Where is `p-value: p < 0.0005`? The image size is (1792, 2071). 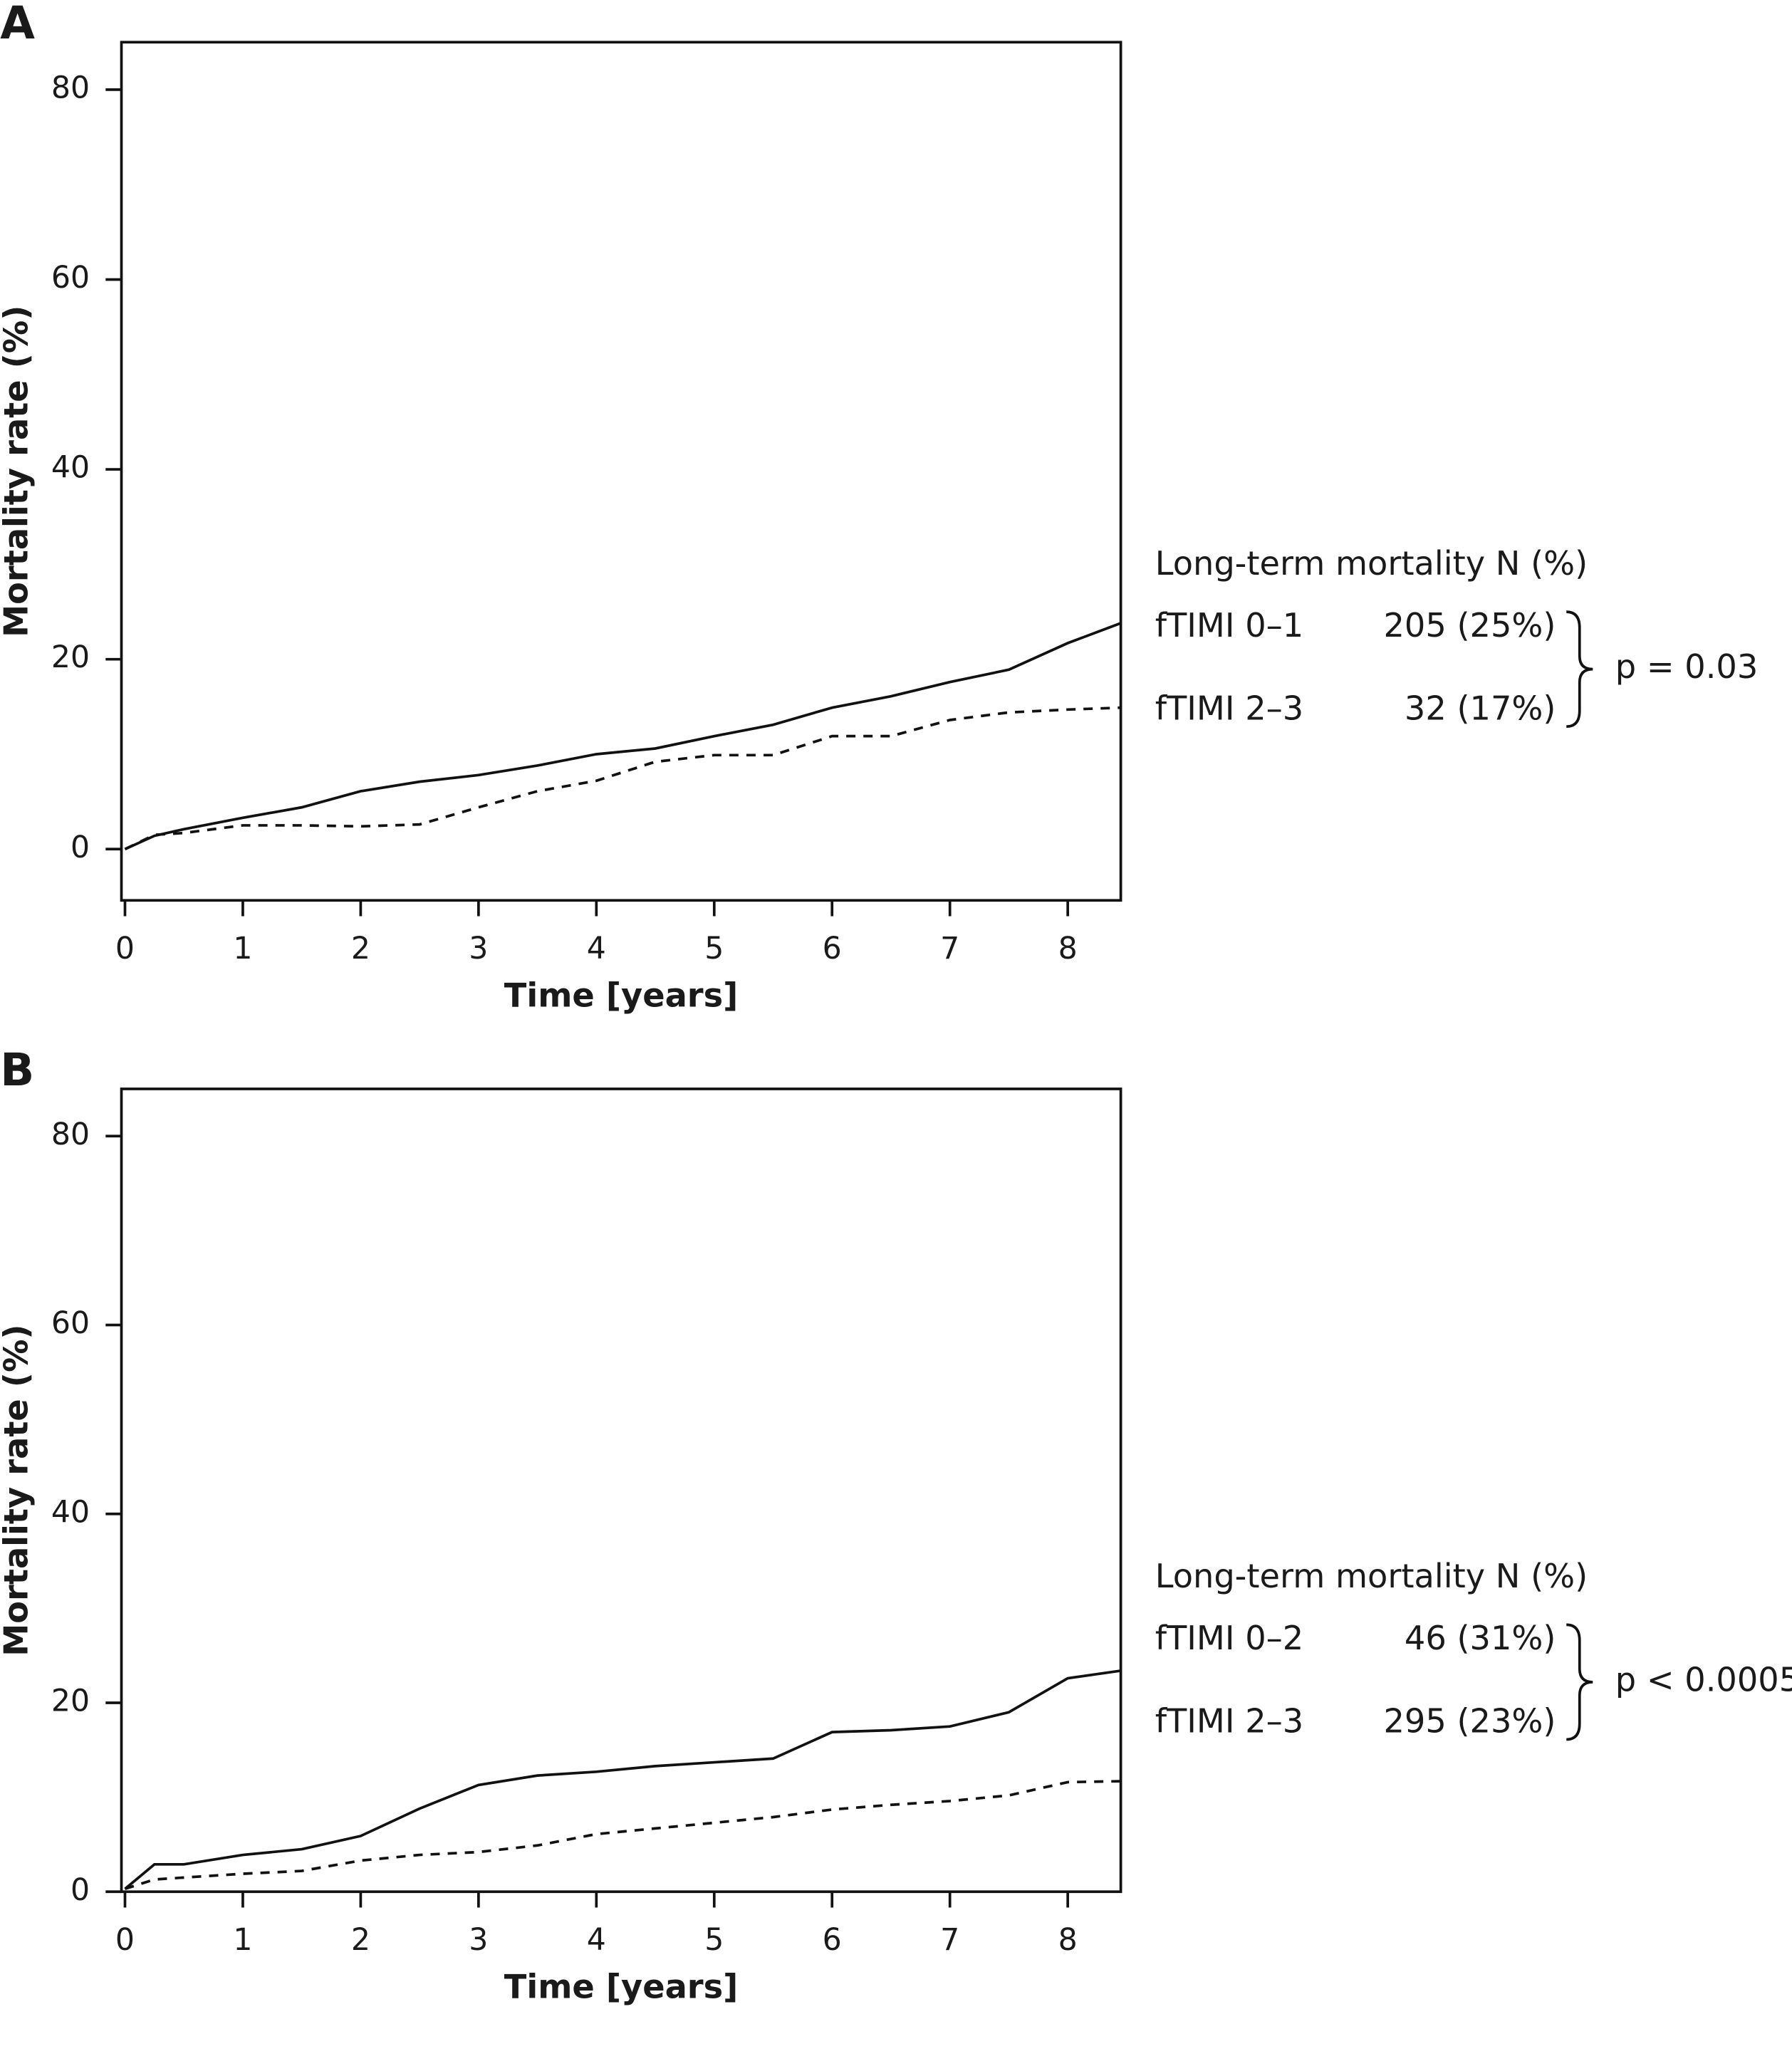 p-value: p < 0.0005 is located at coordinates (1703, 1679).